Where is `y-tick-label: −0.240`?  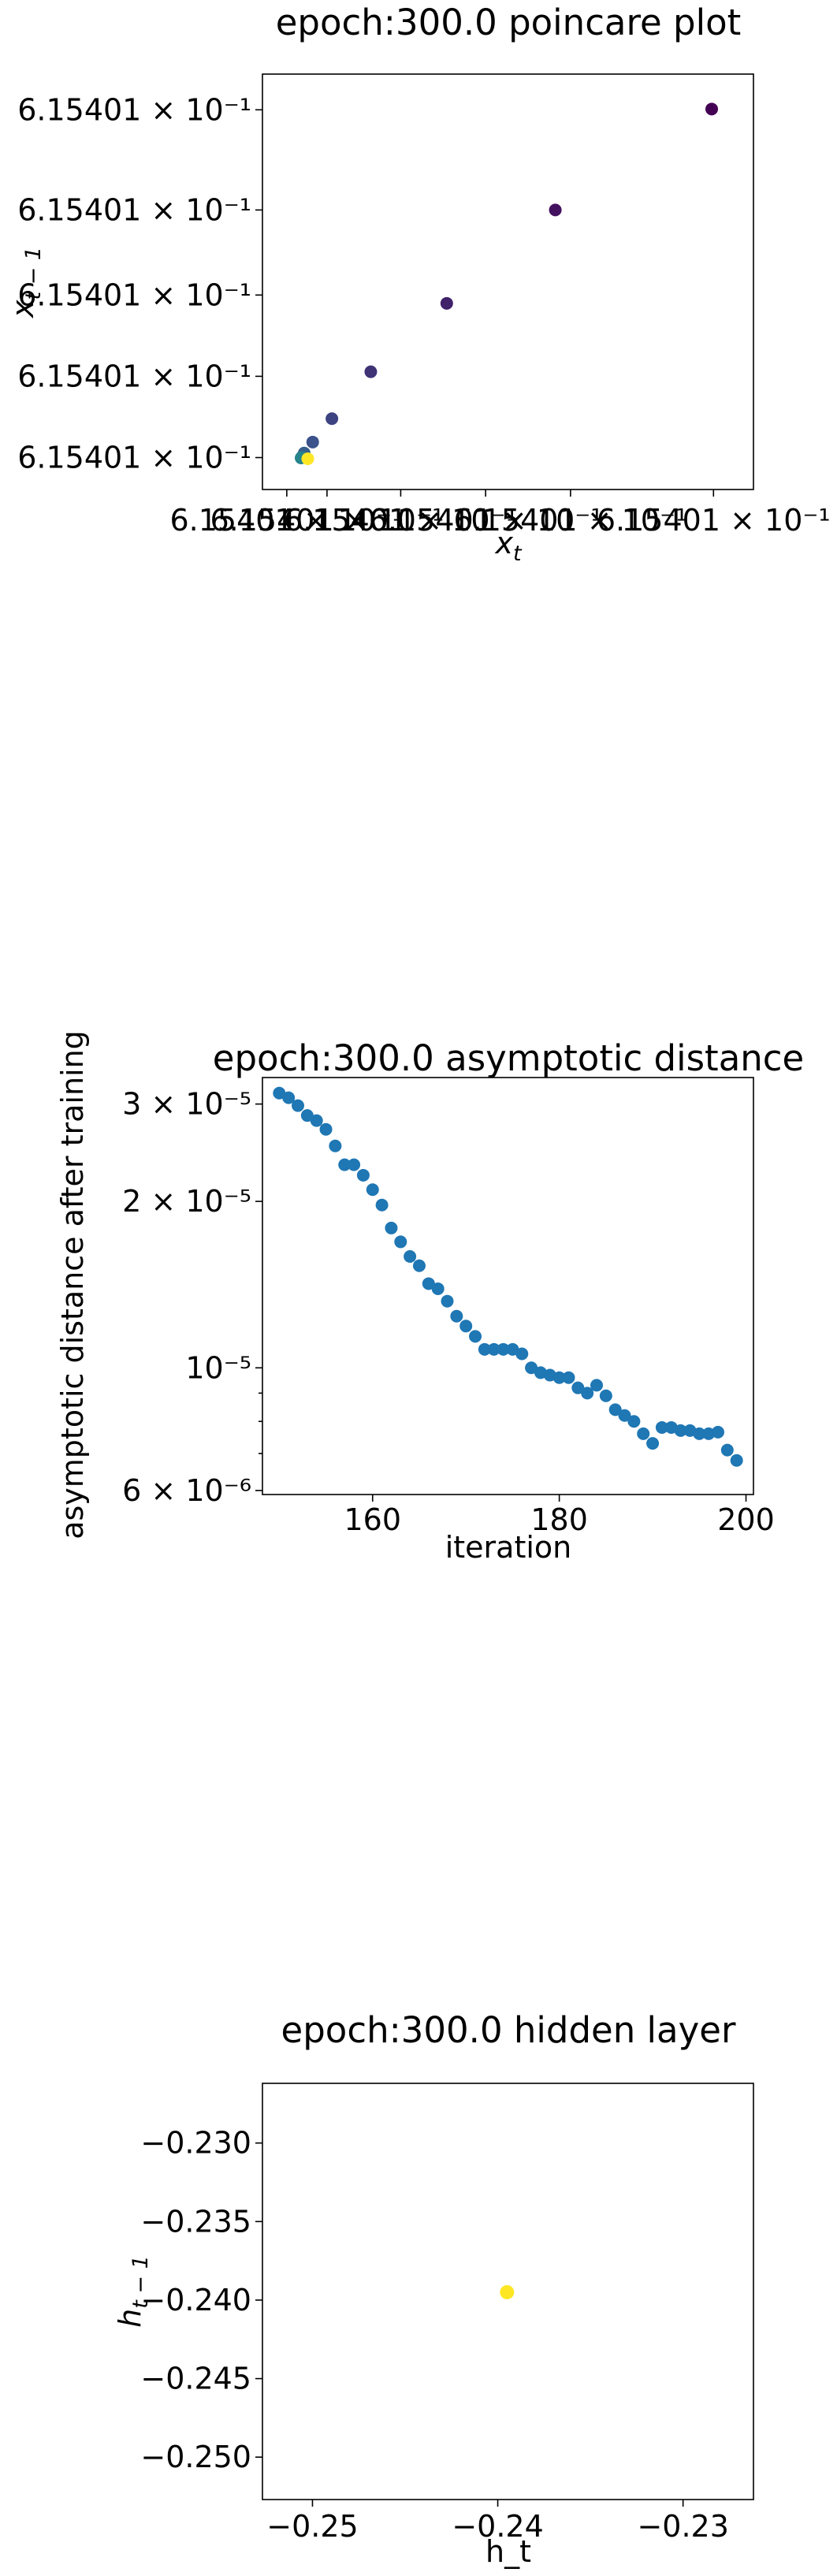 y-tick-label: −0.240 is located at coordinates (195, 2300).